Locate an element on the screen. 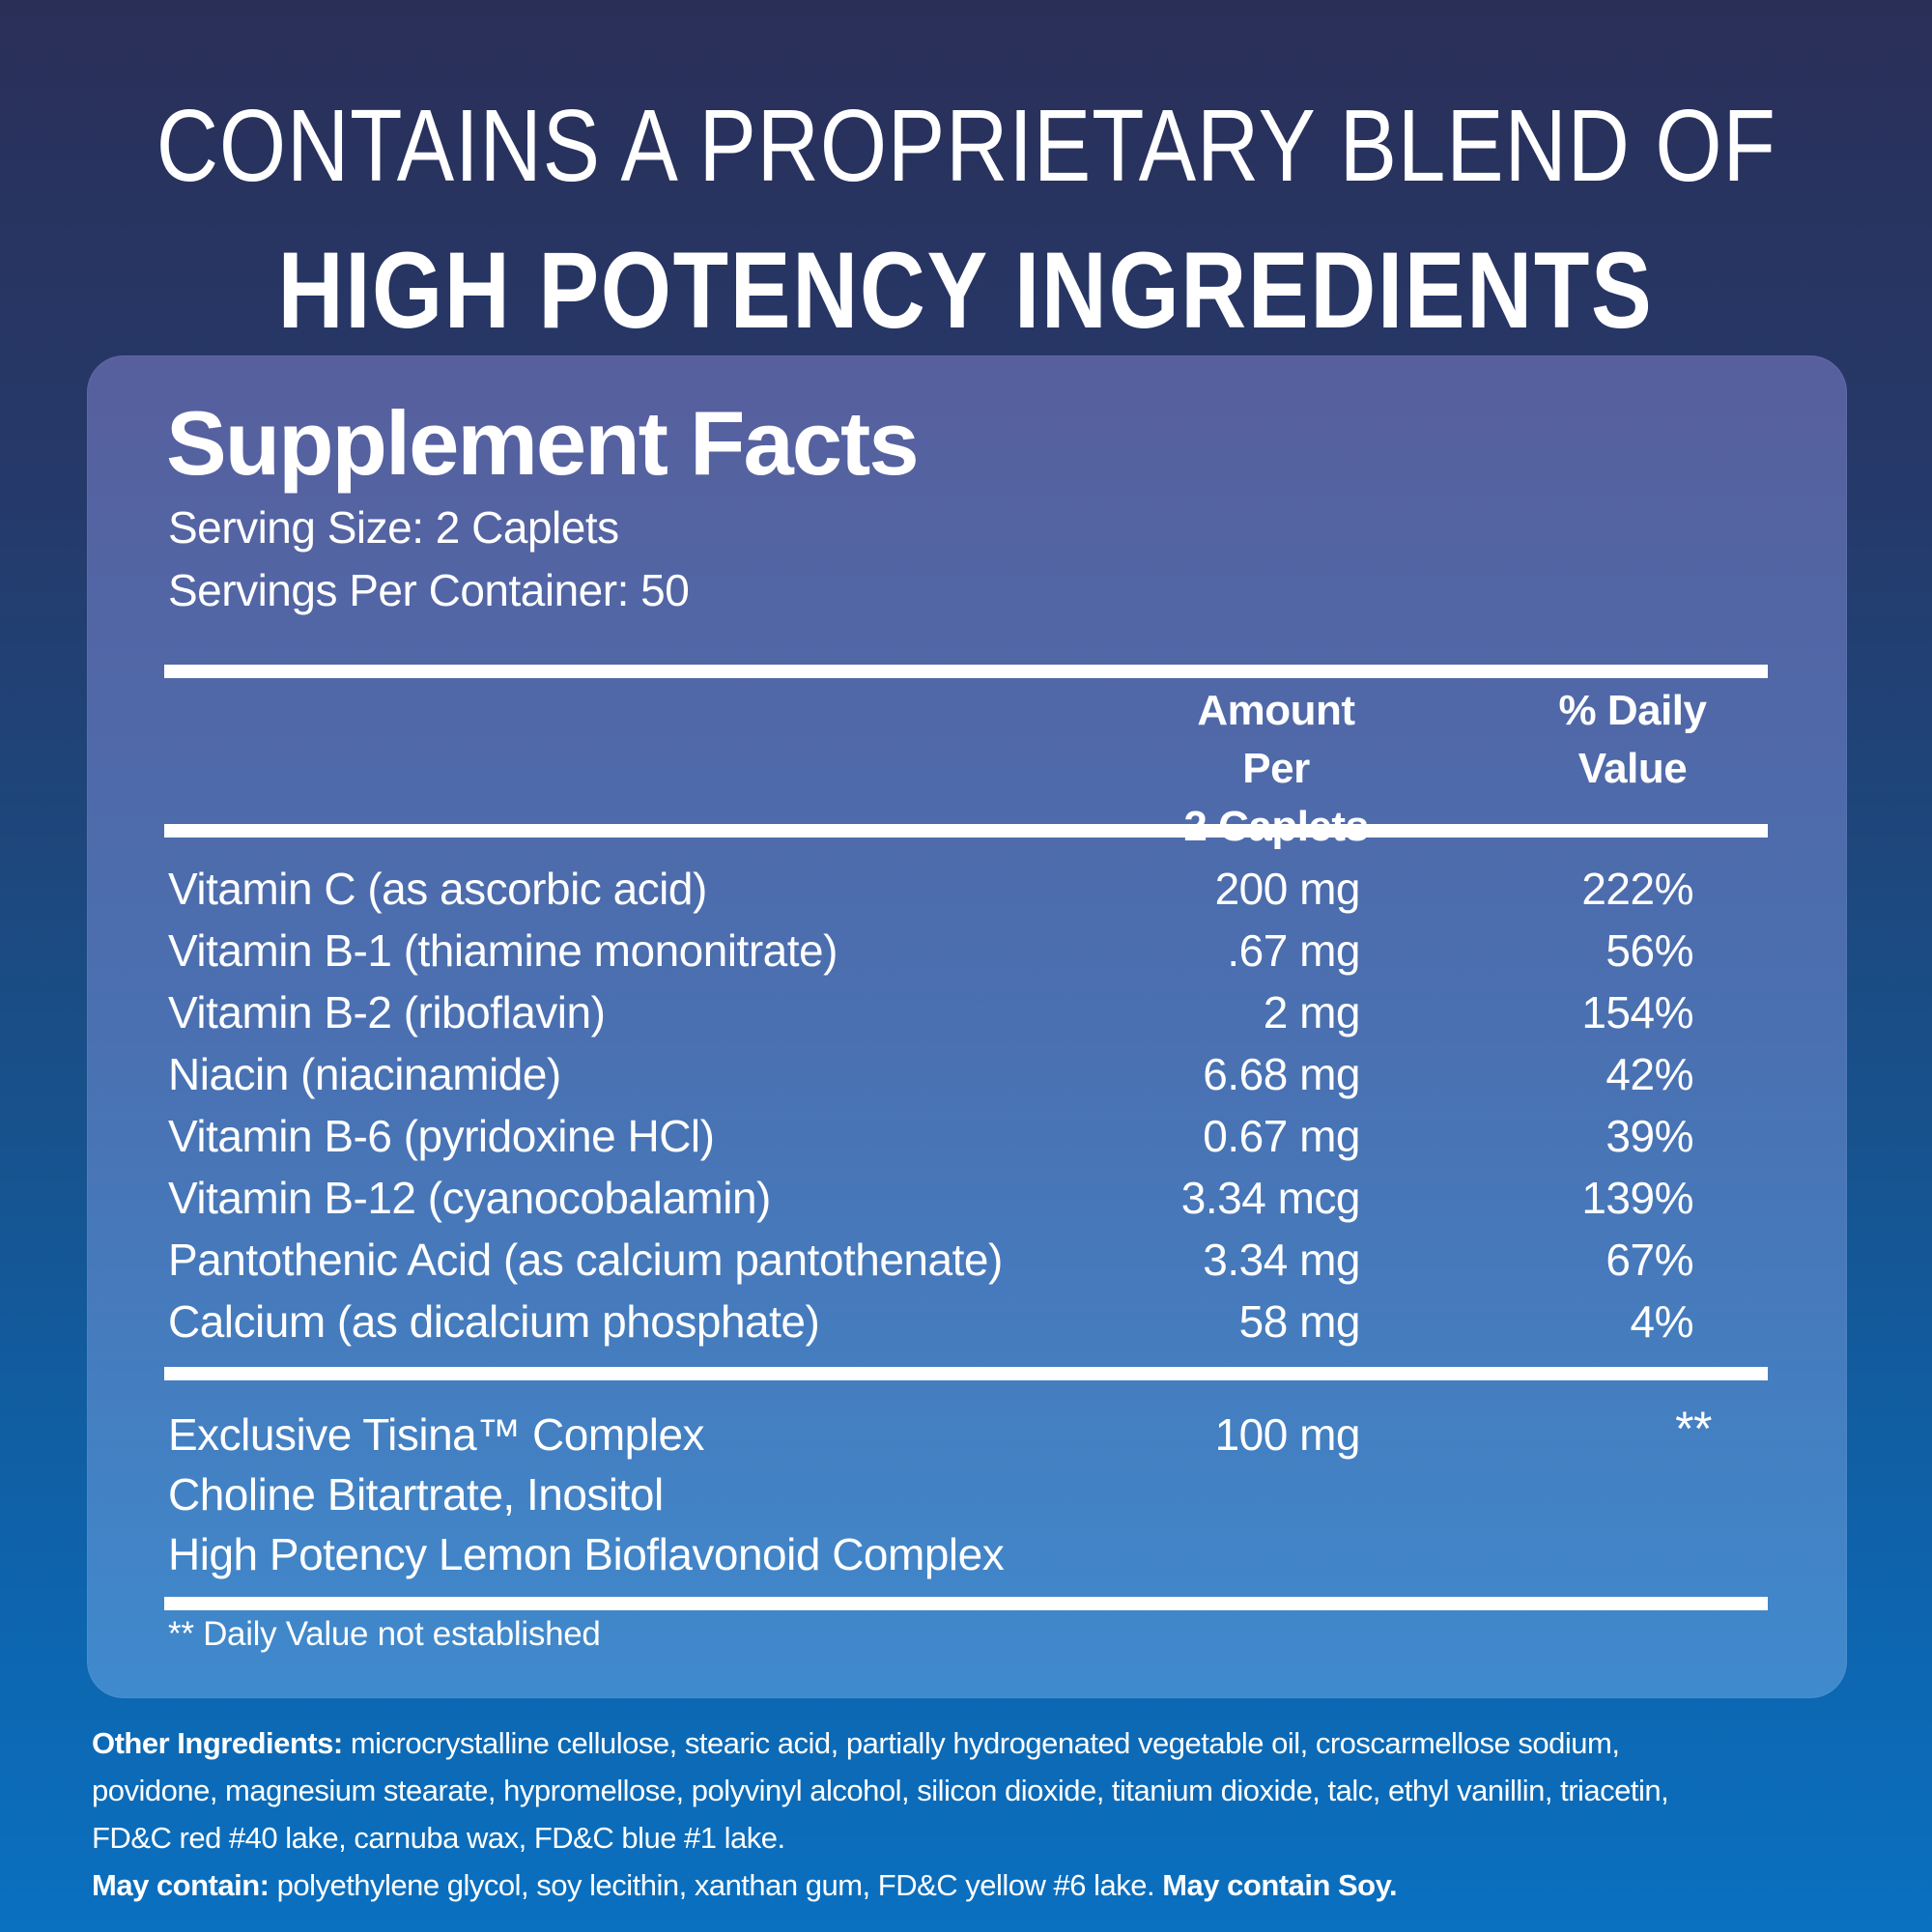 This screenshot has width=1932, height=1932. ingredient-amount: 6.68 mg is located at coordinates (1281, 1074).